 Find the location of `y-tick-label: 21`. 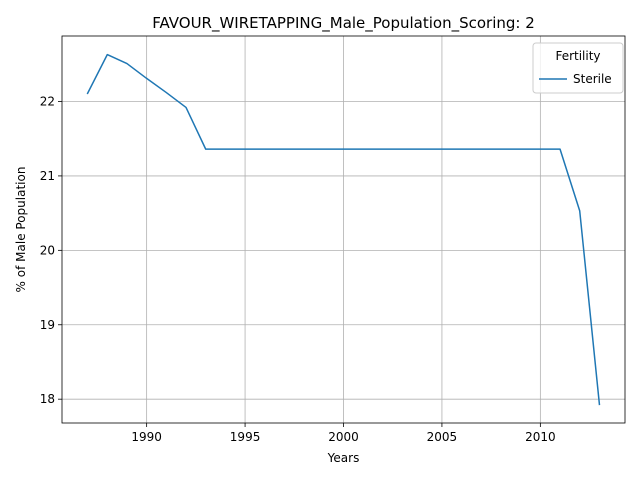

y-tick-label: 21 is located at coordinates (47, 176).